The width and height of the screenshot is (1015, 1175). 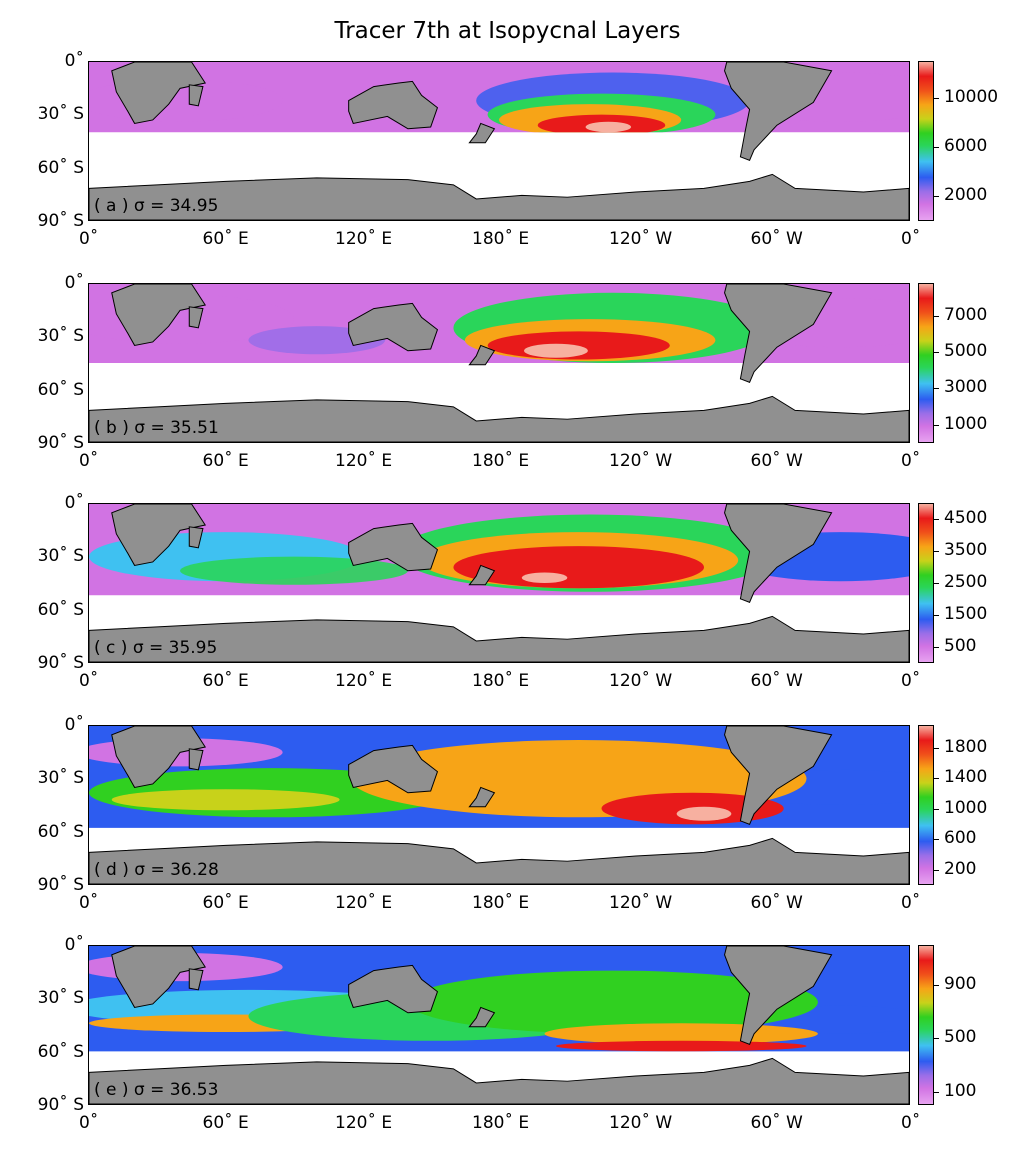 I want to click on colorbar-tick-label: 200, so click(x=960, y=868).